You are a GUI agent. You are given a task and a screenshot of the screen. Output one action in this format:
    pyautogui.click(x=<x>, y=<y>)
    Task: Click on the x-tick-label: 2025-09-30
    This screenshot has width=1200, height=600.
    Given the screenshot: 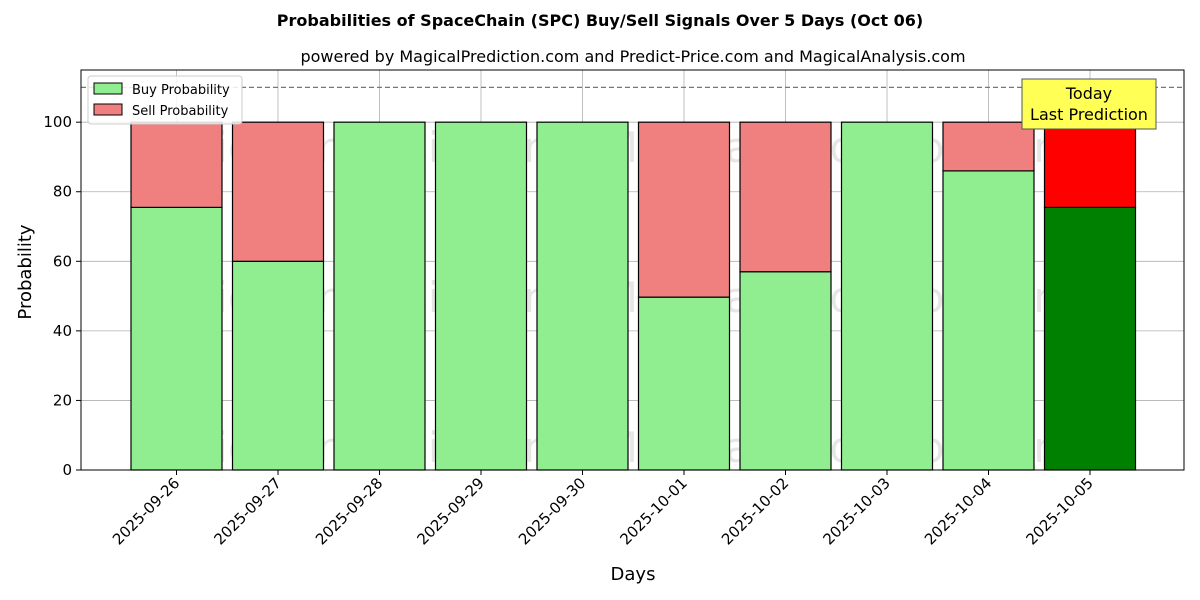 What is the action you would take?
    pyautogui.click(x=552, y=511)
    